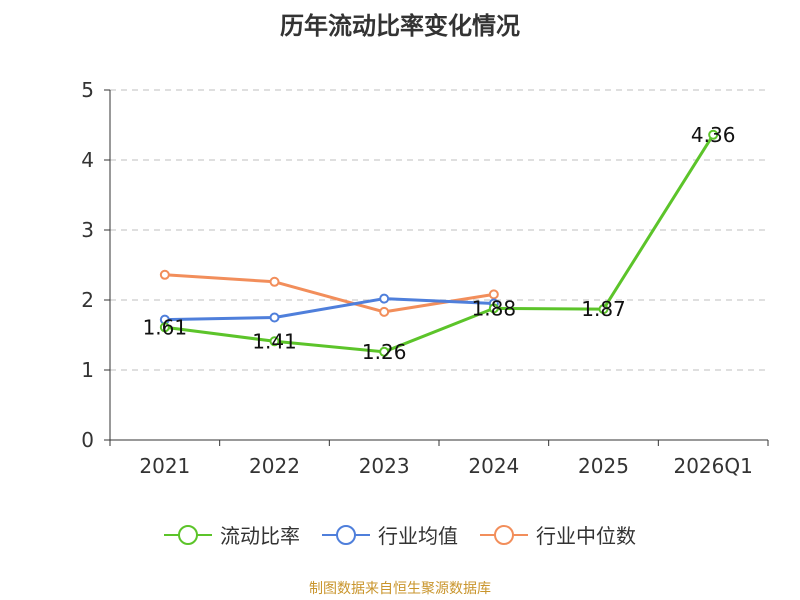 Image resolution: width=800 pixels, height=600 pixels. What do you see at coordinates (164, 466) in the screenshot?
I see `x-tick-label: 2021` at bounding box center [164, 466].